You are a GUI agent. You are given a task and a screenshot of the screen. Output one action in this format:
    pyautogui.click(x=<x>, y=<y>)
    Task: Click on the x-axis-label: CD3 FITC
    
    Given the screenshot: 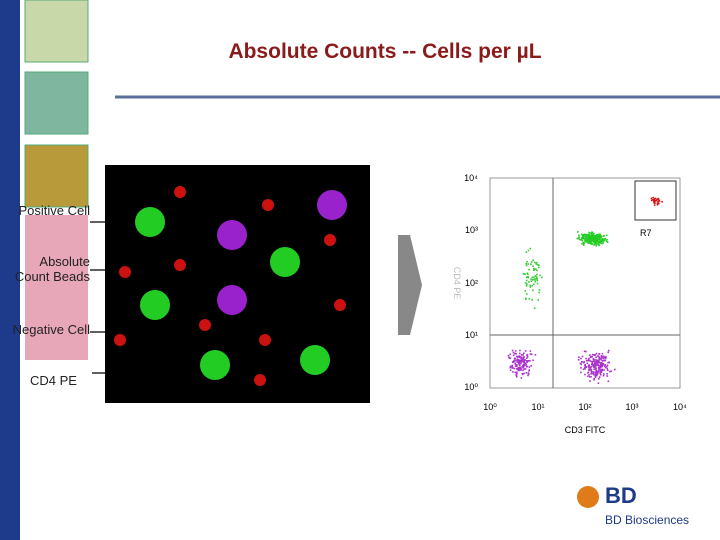 What is the action you would take?
    pyautogui.click(x=585, y=430)
    